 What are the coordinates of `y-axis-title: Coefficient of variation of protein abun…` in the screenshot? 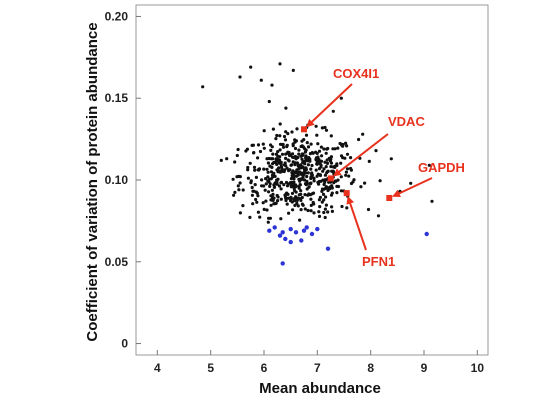 It's located at (92, 181).